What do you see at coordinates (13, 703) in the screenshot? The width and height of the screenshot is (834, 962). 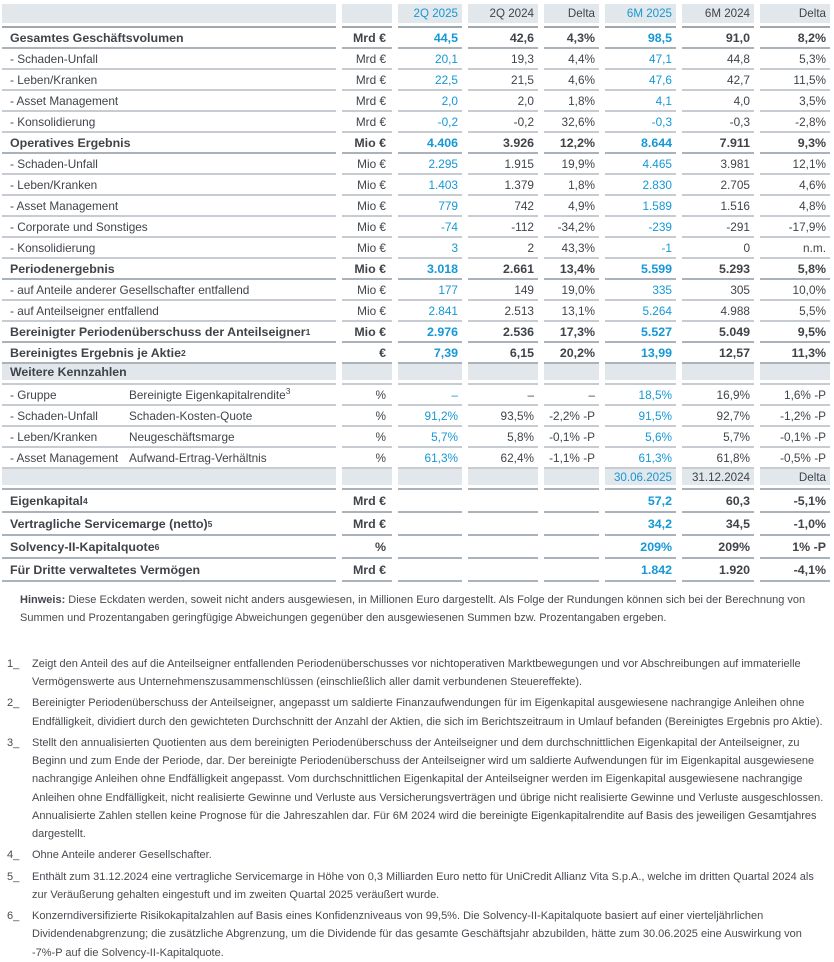 I see `footnote-marker: 2_` at bounding box center [13, 703].